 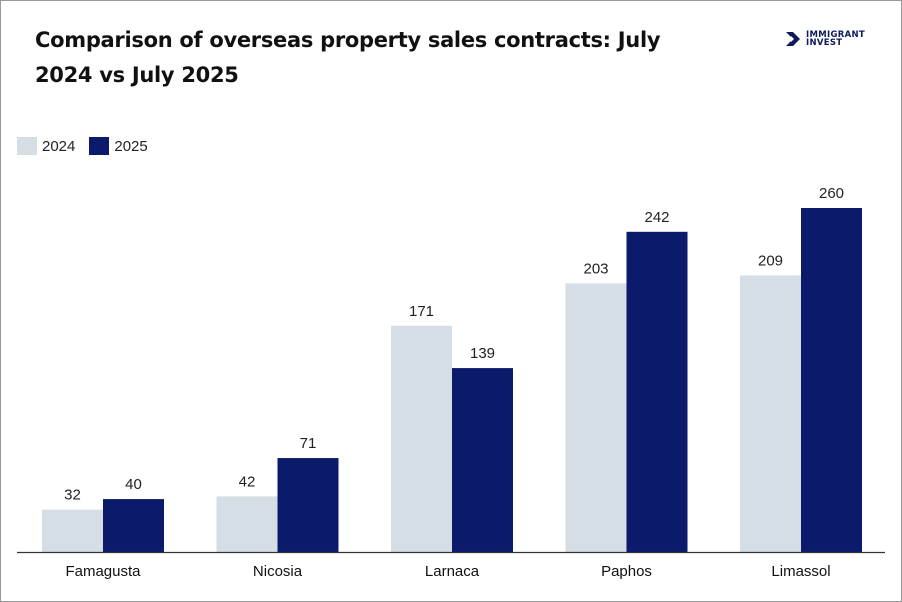 I want to click on category-label-limassol: Limassol, so click(x=800, y=571).